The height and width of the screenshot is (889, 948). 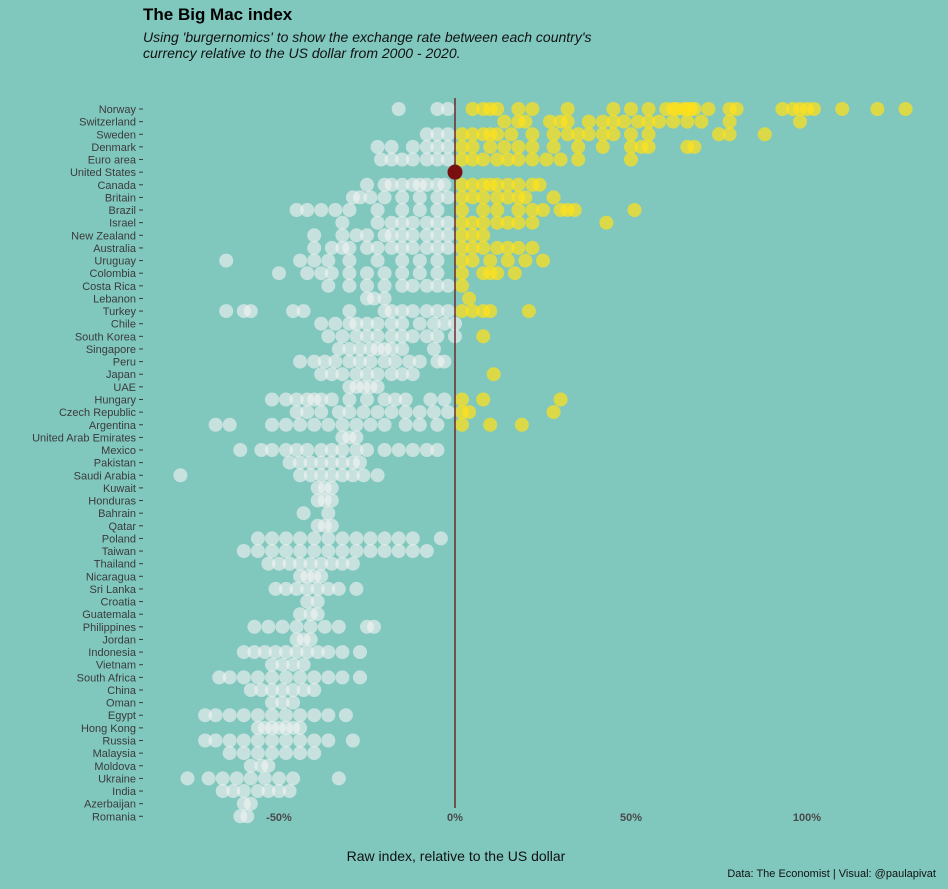 What do you see at coordinates (437, 285) in the screenshot?
I see `data-point-costa-rica` at bounding box center [437, 285].